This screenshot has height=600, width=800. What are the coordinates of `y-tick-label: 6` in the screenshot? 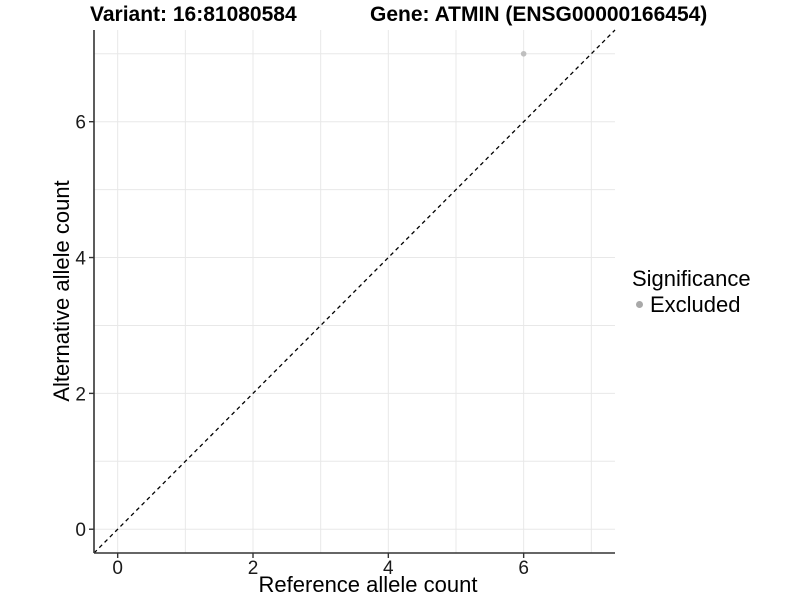 It's located at (80, 123).